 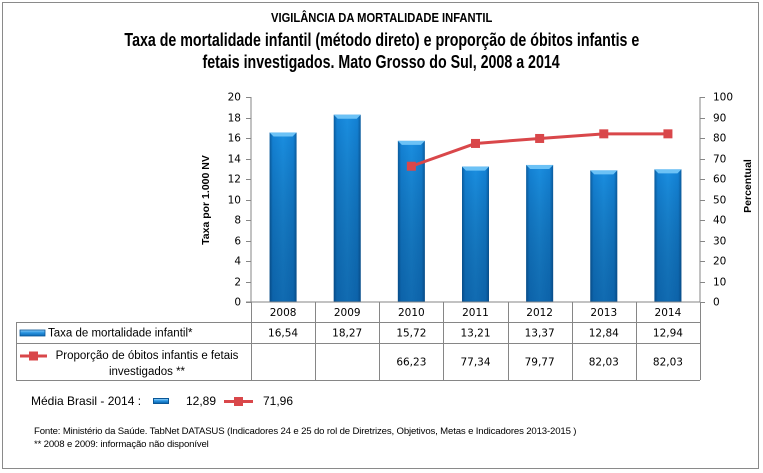 What do you see at coordinates (748, 186) in the screenshot?
I see `y-axis-right-title: Percentual` at bounding box center [748, 186].